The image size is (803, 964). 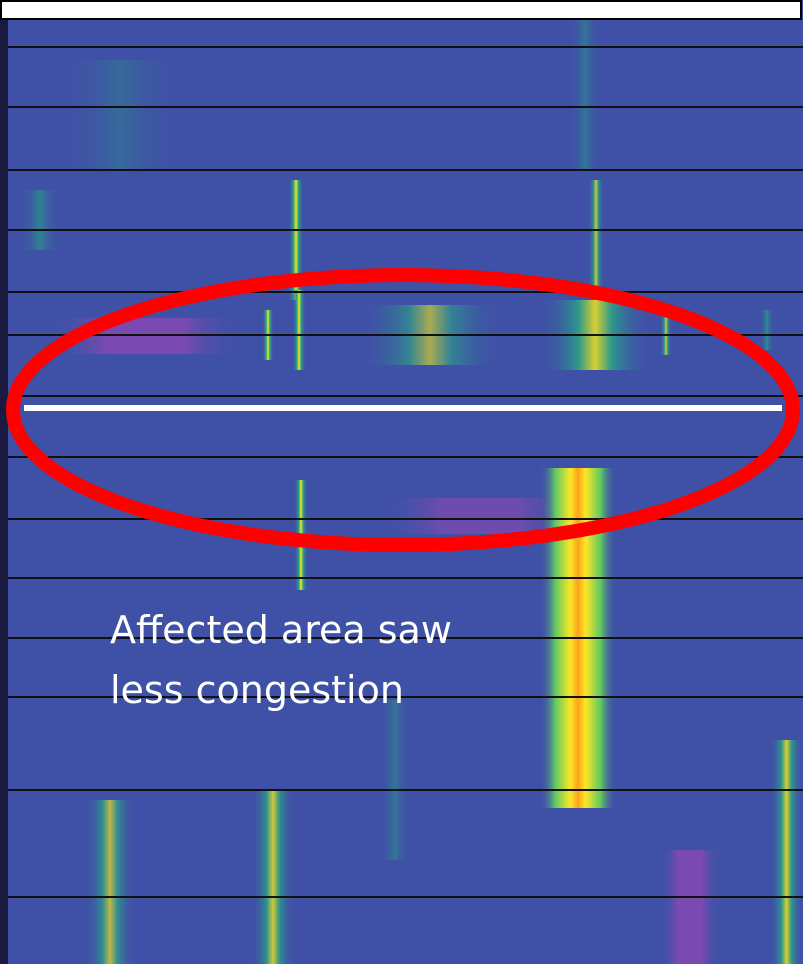 What do you see at coordinates (281, 630) in the screenshot?
I see `annotation-line: Affected area saw` at bounding box center [281, 630].